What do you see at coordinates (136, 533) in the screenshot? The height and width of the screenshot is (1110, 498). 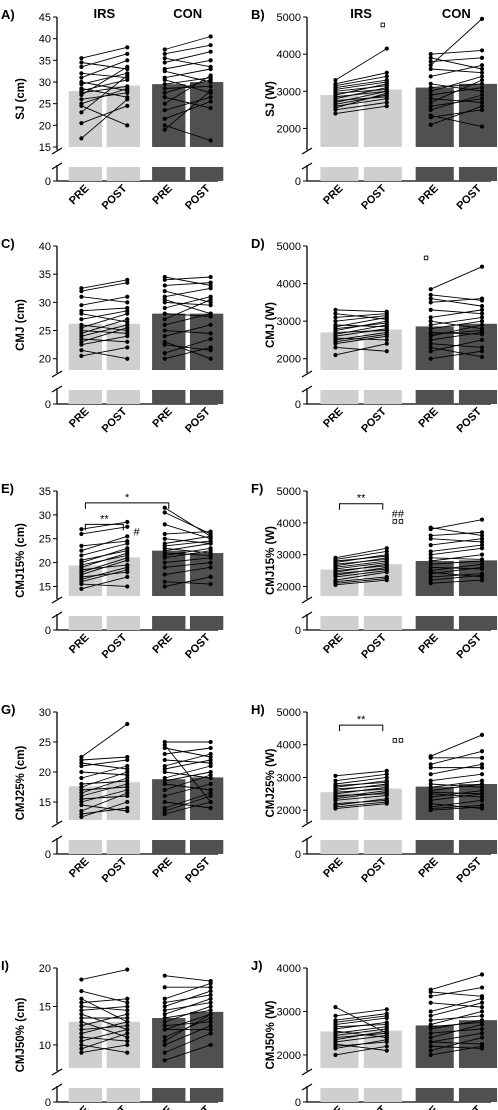 I see `annotation-symbol: #` at bounding box center [136, 533].